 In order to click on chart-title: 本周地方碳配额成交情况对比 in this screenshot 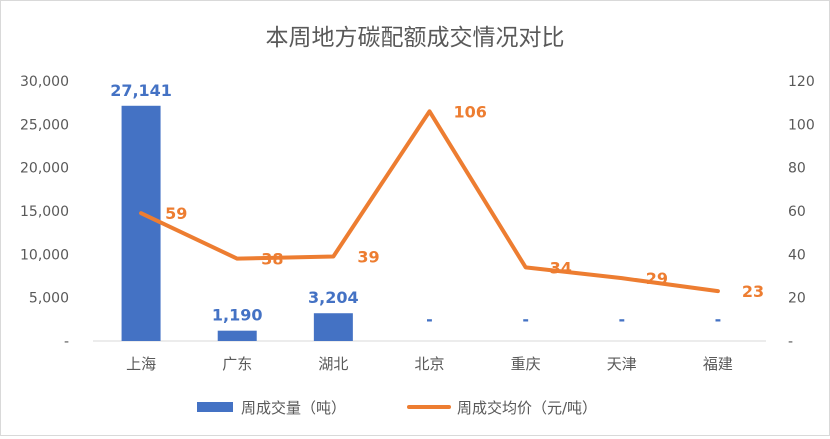, I will do `click(415, 38)`.